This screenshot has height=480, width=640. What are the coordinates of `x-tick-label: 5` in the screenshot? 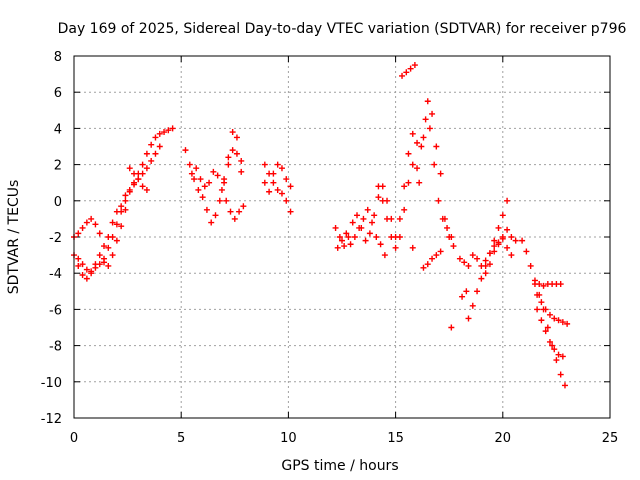 It's located at (181, 438).